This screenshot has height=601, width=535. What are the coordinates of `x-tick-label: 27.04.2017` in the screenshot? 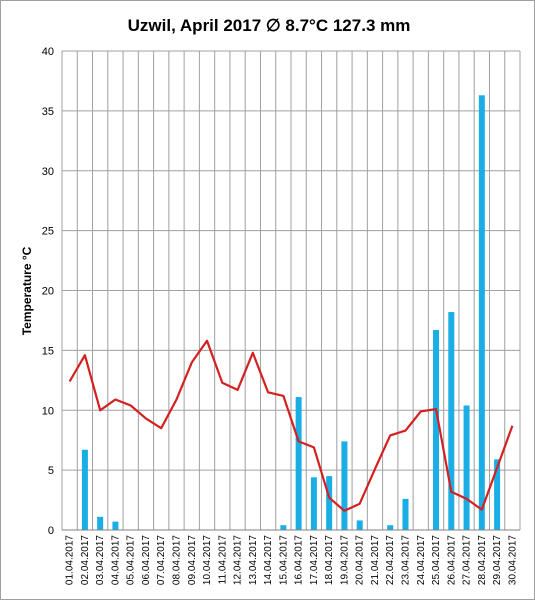 It's located at (467, 560).